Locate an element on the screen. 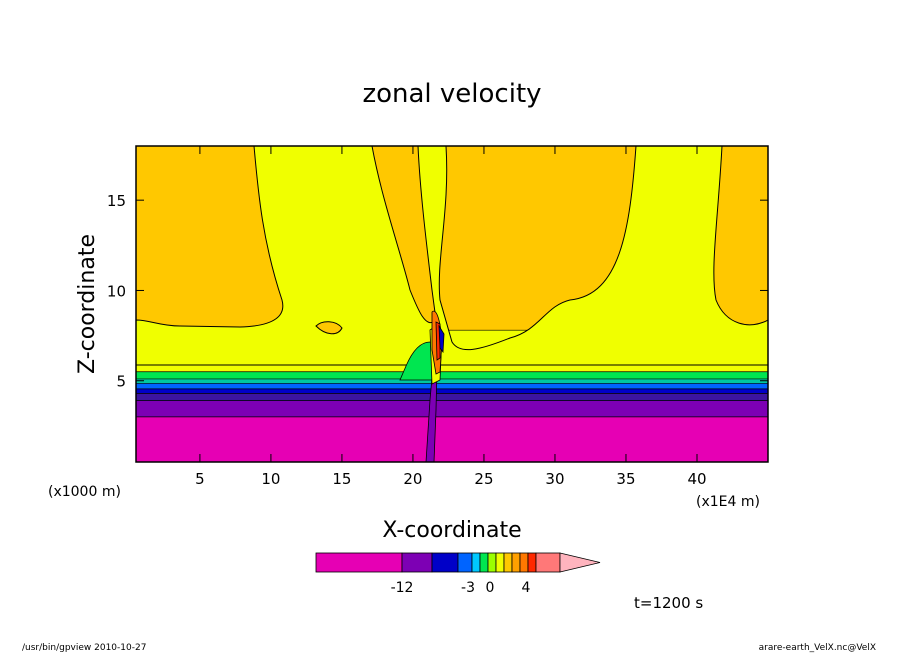 This screenshot has height=654, width=904. time-label: t=1200 s is located at coordinates (668, 603).